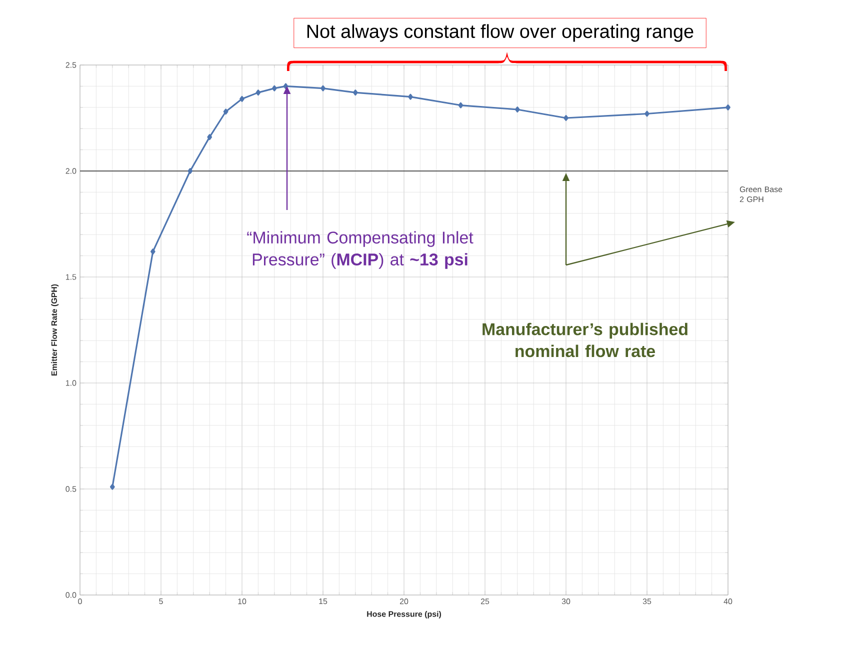 The height and width of the screenshot is (661, 868). I want to click on annotation: Manufacturer’s published nominal flow rate, so click(585, 340).